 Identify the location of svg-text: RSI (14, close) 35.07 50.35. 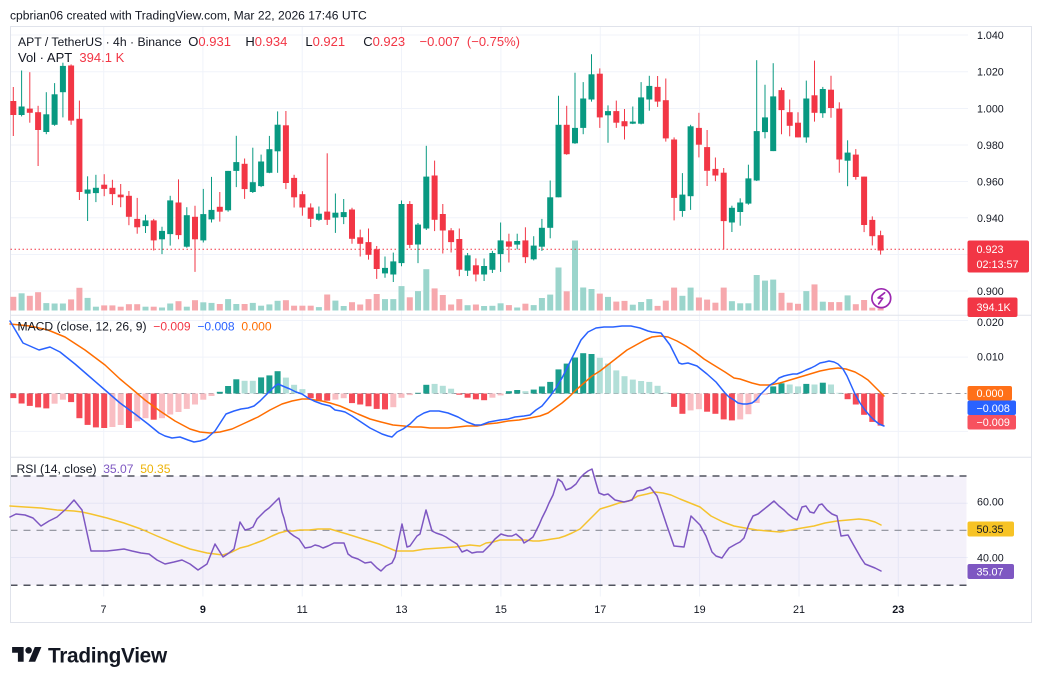
(94, 469).